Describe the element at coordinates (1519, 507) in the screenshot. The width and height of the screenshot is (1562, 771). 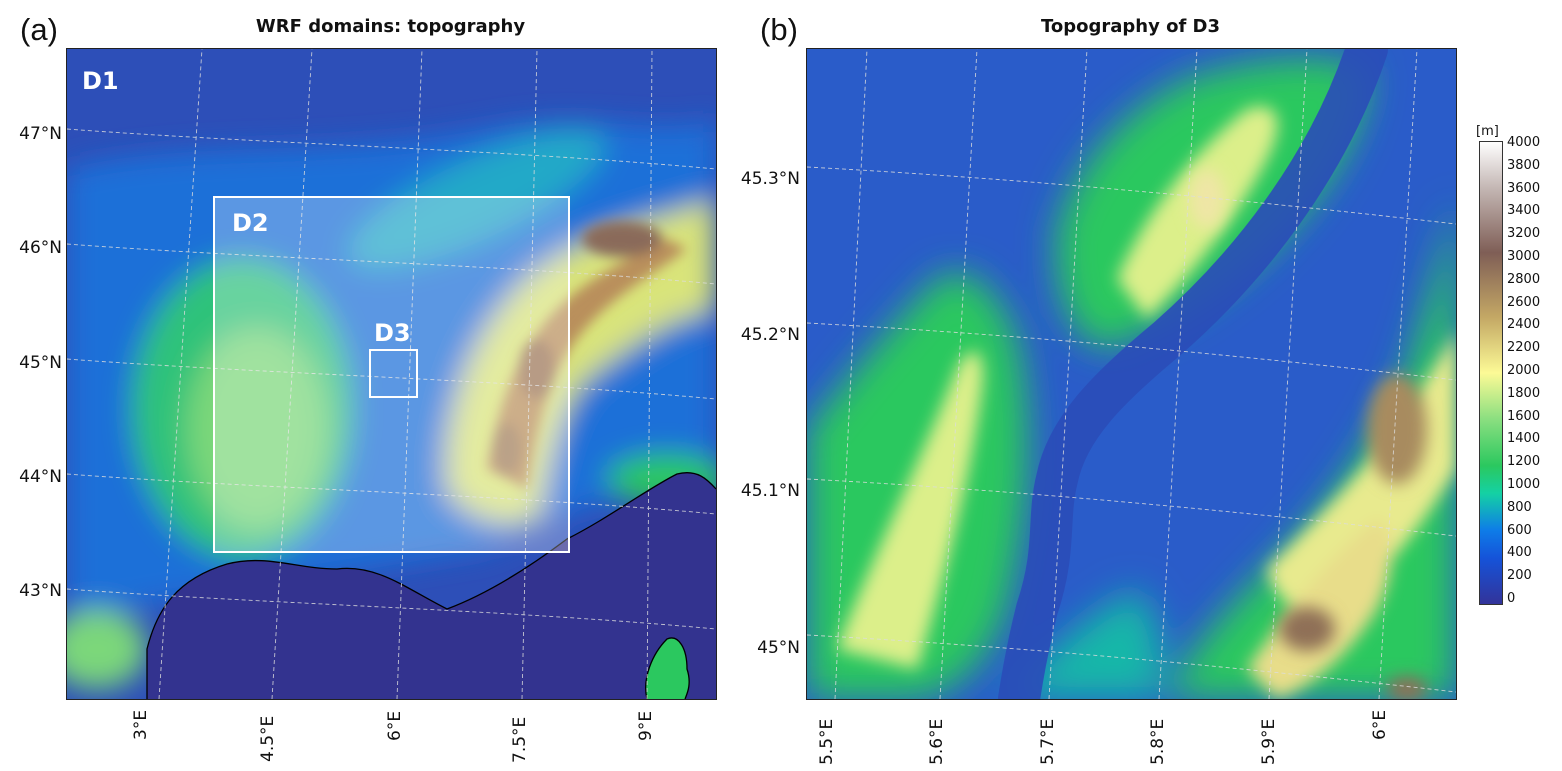
I see `colorbar-tick-label: 800` at that location.